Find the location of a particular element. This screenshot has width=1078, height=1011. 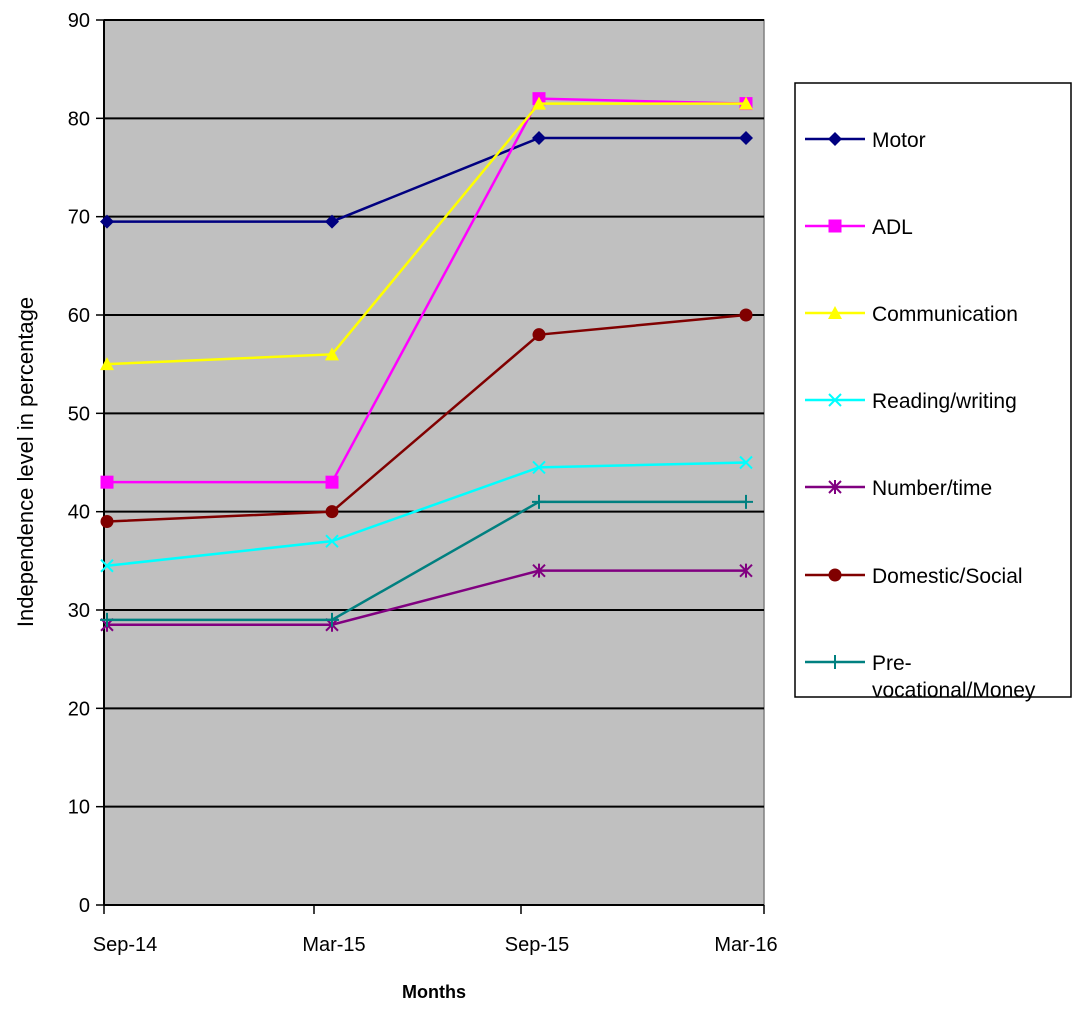

y-tick-label: 10 is located at coordinates (79, 808).